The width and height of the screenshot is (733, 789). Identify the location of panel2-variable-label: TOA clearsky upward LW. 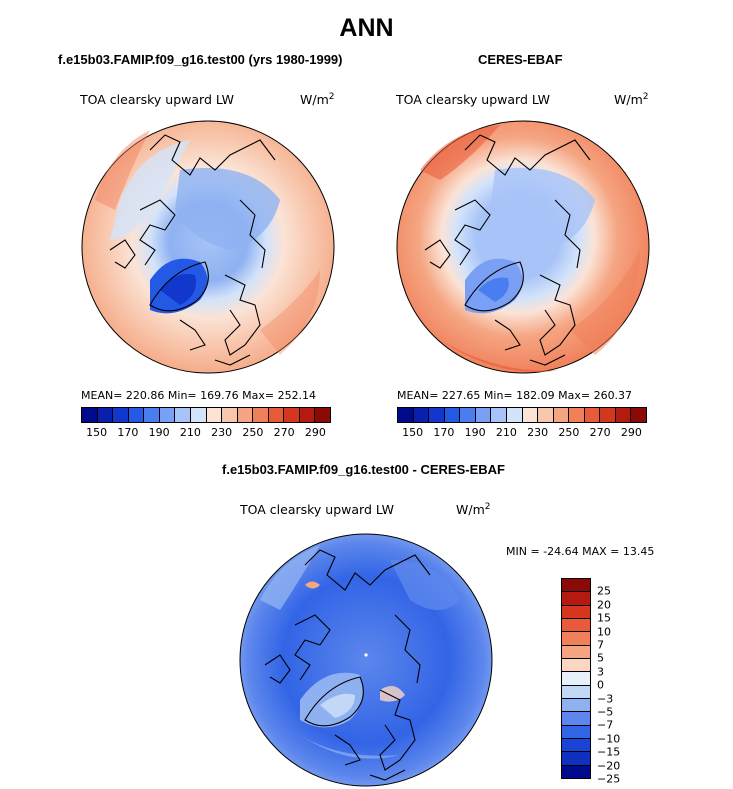
(473, 99).